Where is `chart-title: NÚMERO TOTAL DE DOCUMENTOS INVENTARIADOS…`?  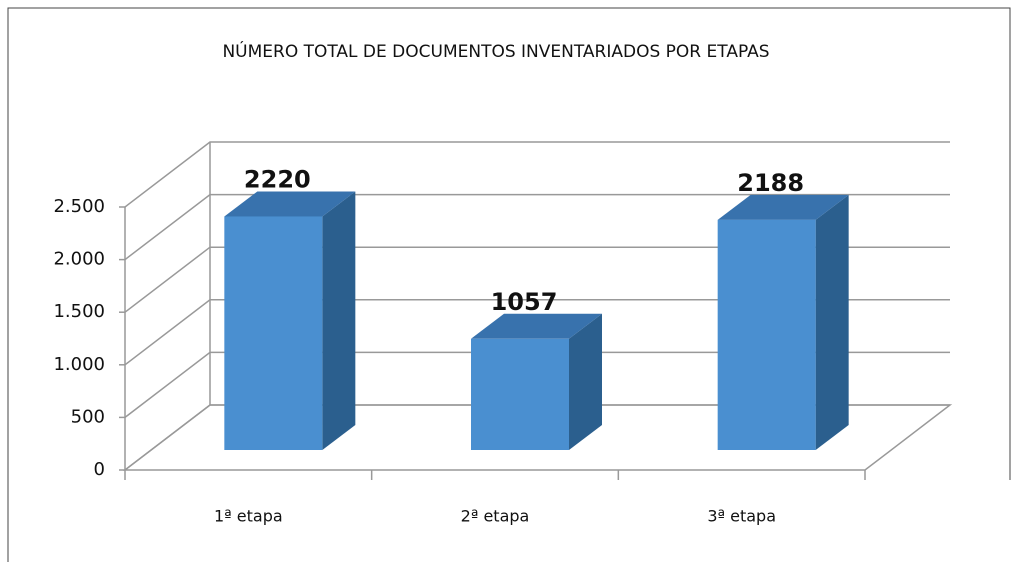
chart-title: NÚMERO TOTAL DE DOCUMENTOS INVENTARIADOS… is located at coordinates (495, 51).